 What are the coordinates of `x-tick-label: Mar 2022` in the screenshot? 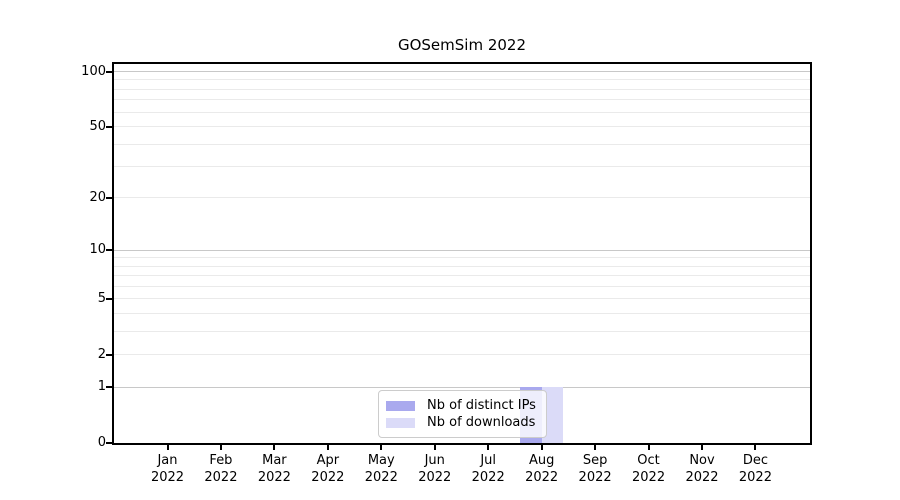 It's located at (274, 469).